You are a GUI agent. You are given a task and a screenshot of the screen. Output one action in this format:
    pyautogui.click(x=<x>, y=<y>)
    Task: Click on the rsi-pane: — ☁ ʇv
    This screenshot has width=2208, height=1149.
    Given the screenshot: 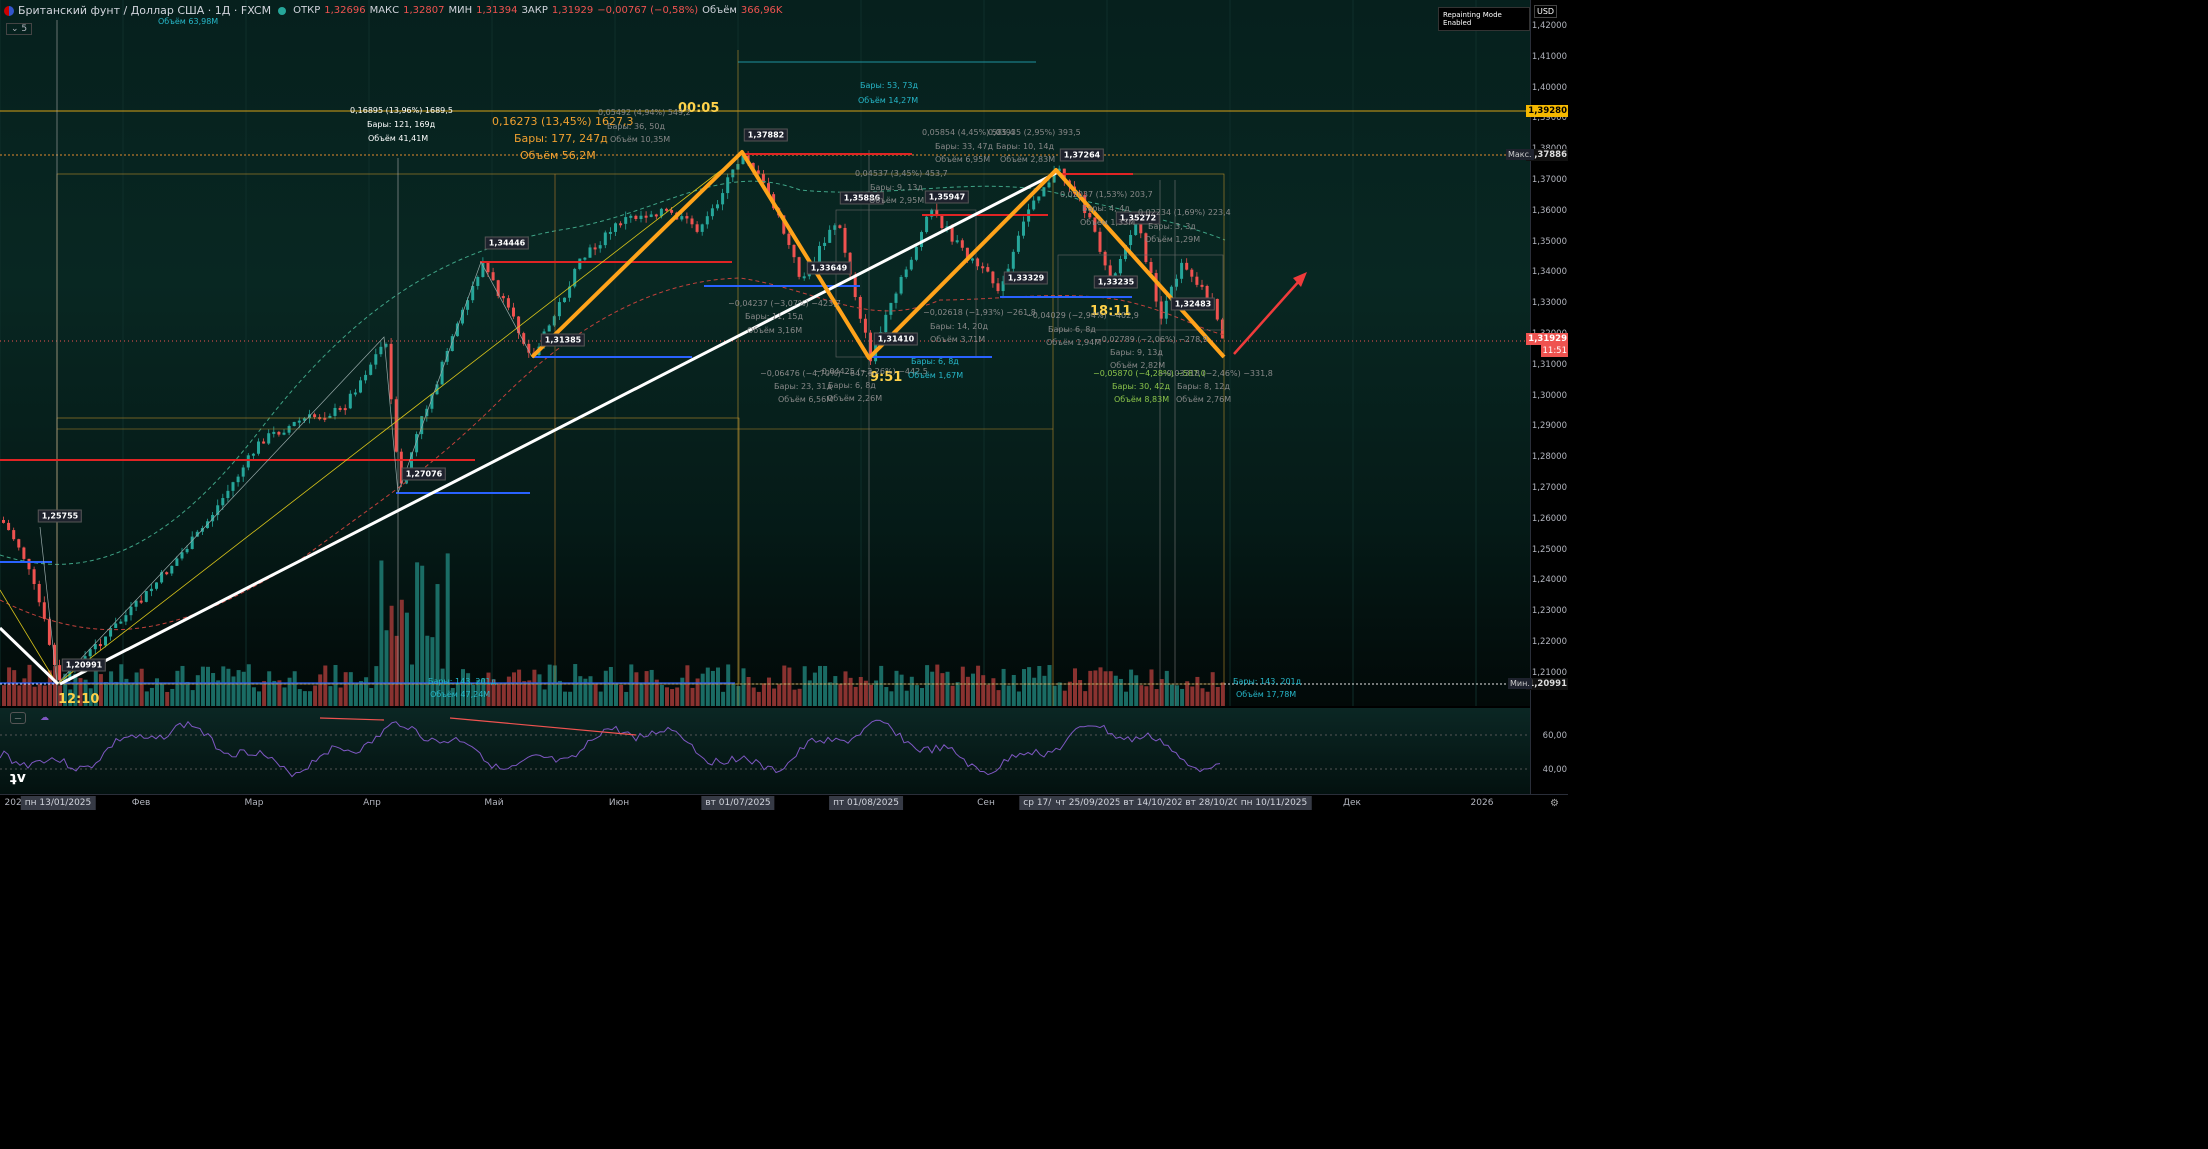 What is the action you would take?
    pyautogui.click(x=765, y=751)
    